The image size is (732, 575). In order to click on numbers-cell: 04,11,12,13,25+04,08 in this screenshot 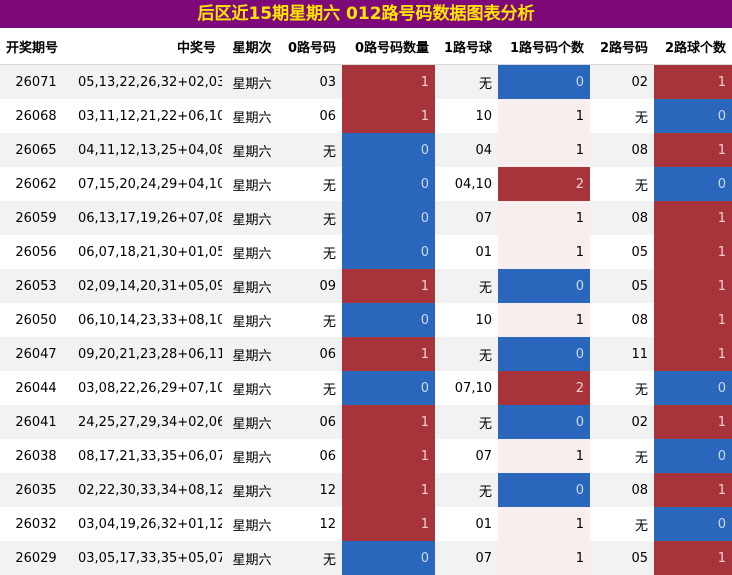, I will do `click(147, 150)`.